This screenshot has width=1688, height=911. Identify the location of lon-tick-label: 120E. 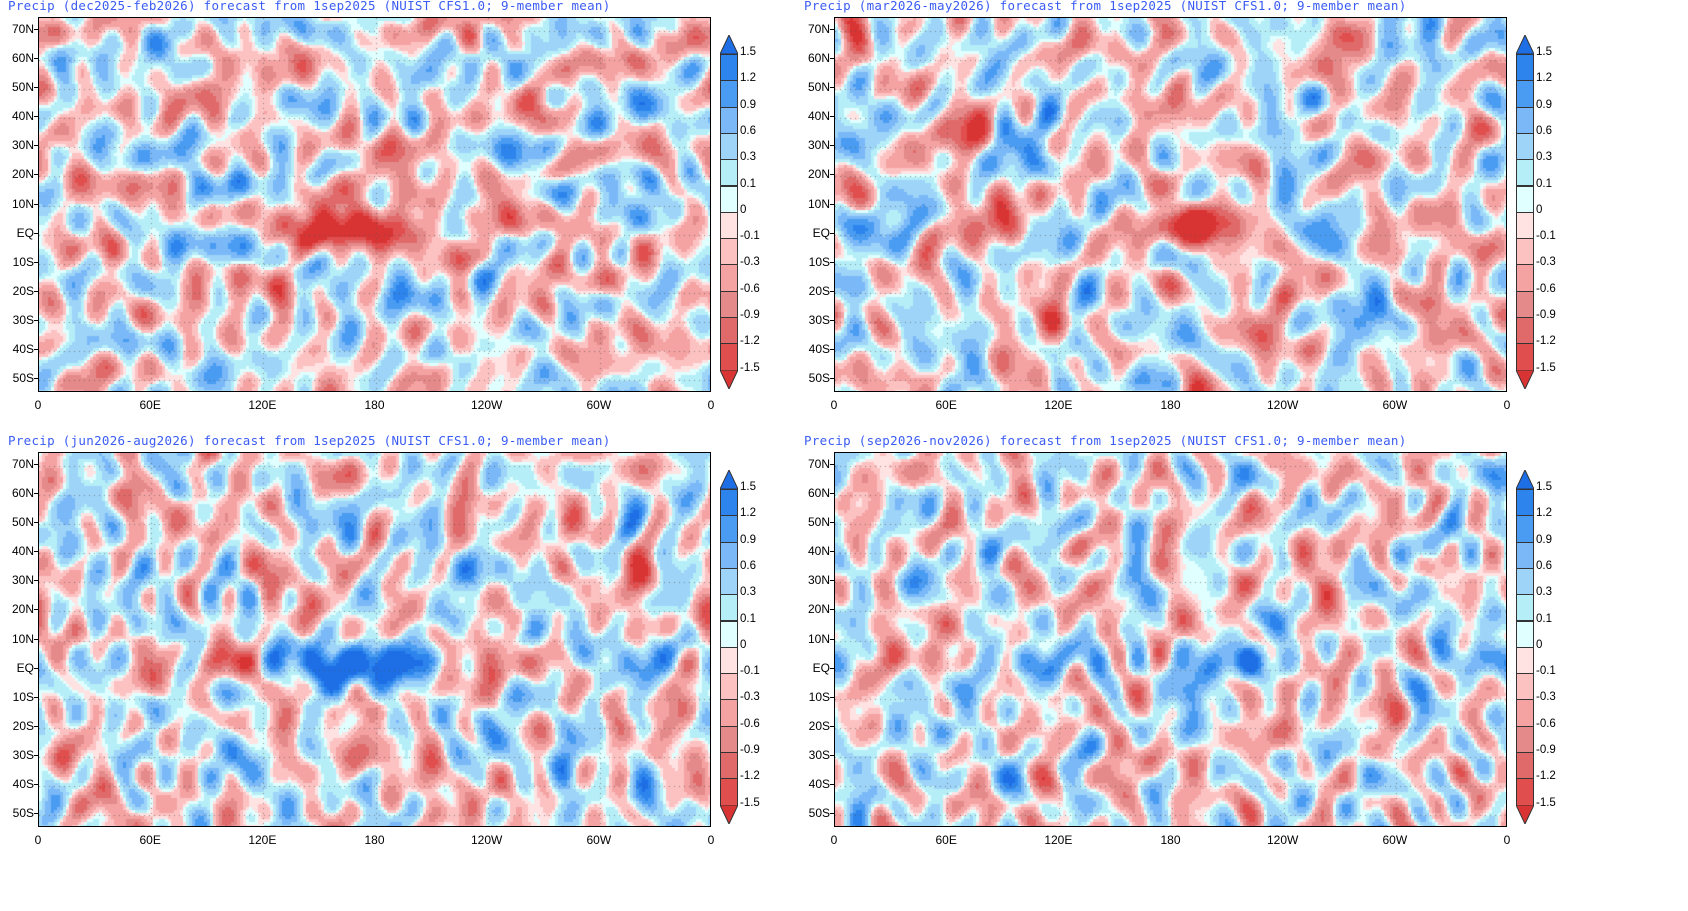
(262, 840).